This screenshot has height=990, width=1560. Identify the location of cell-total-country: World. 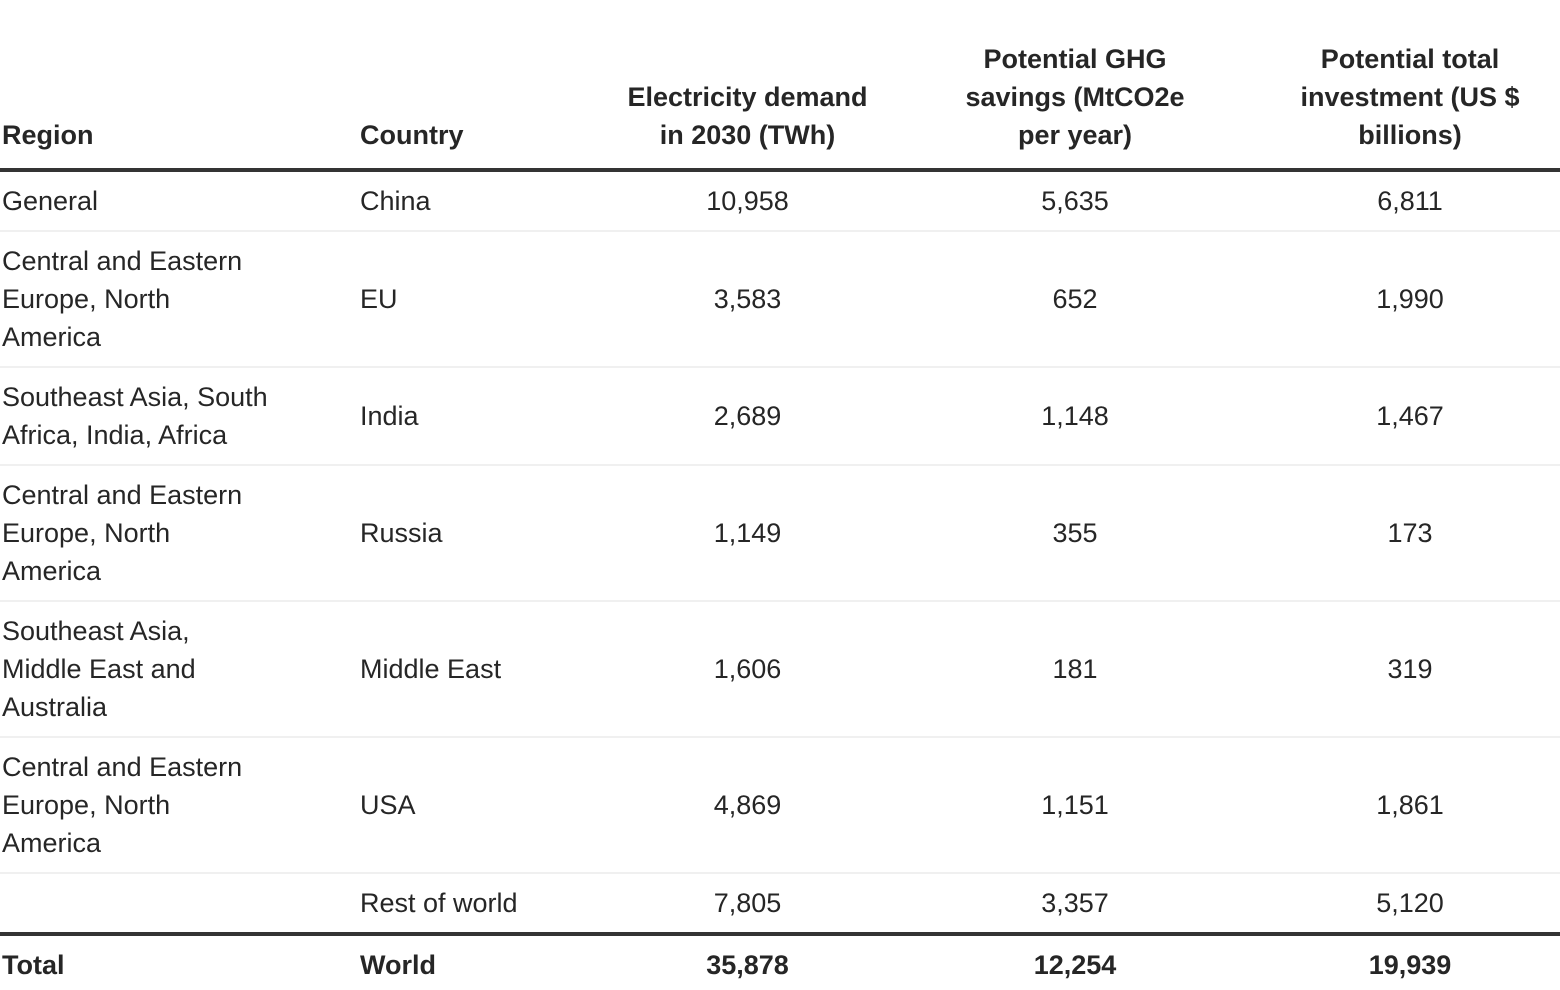
(482, 961).